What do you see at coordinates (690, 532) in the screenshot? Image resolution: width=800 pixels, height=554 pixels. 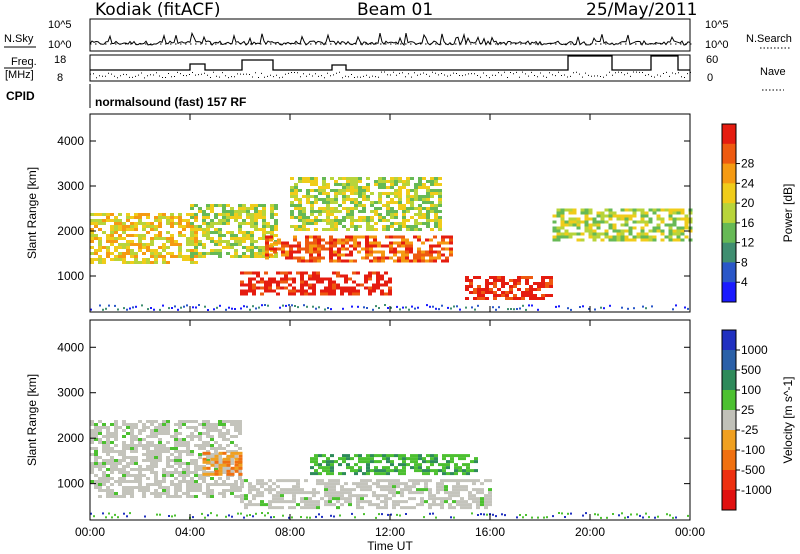 I see `x-tick-label: 00:00` at bounding box center [690, 532].